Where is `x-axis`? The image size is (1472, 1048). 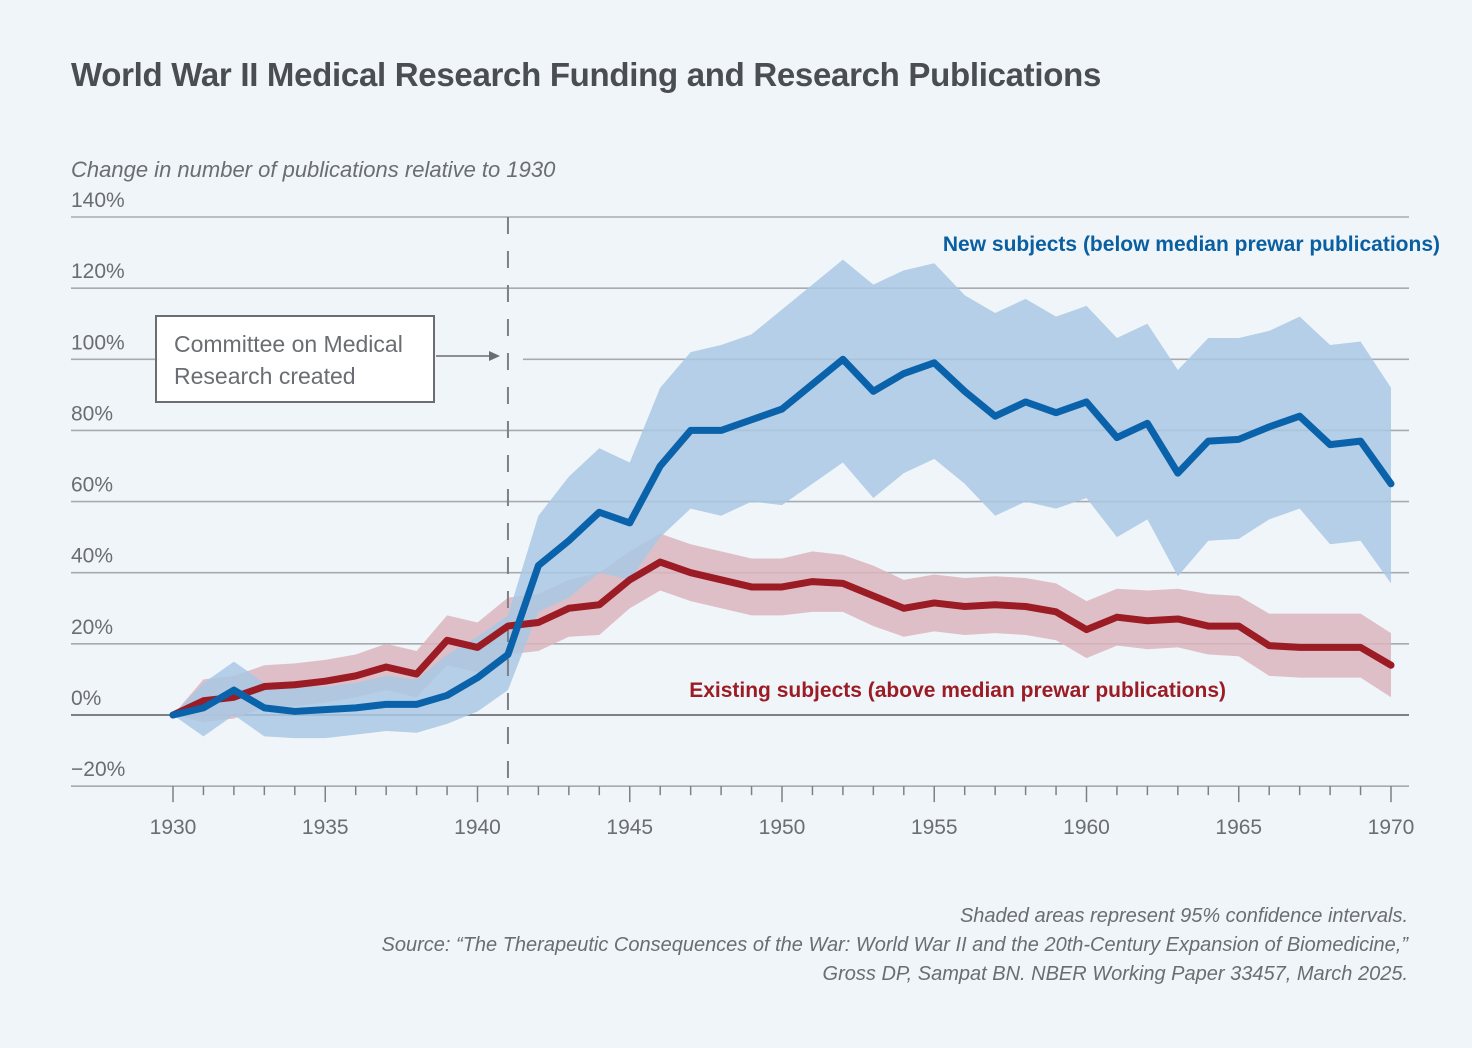 x-axis is located at coordinates (740, 794).